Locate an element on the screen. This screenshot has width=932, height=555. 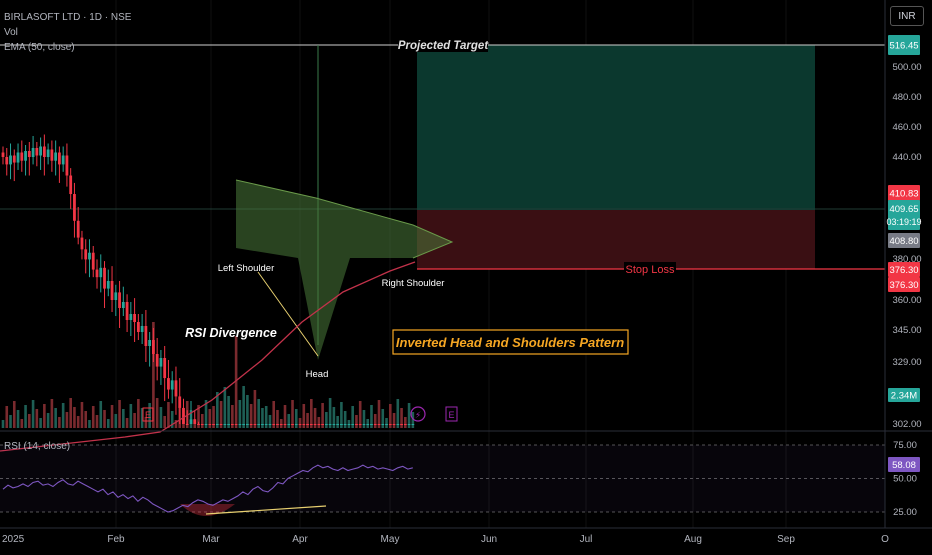
time-tick-label: May is located at coordinates (390, 539).